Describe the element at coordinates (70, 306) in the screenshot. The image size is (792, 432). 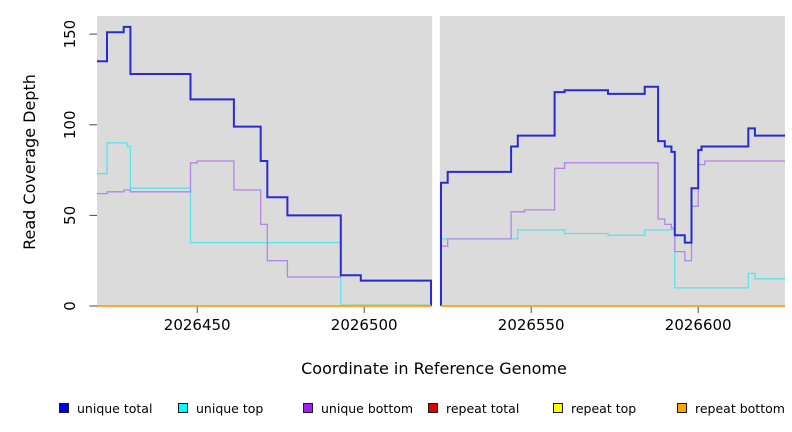
I see `y-axis-tick-label: 0` at that location.